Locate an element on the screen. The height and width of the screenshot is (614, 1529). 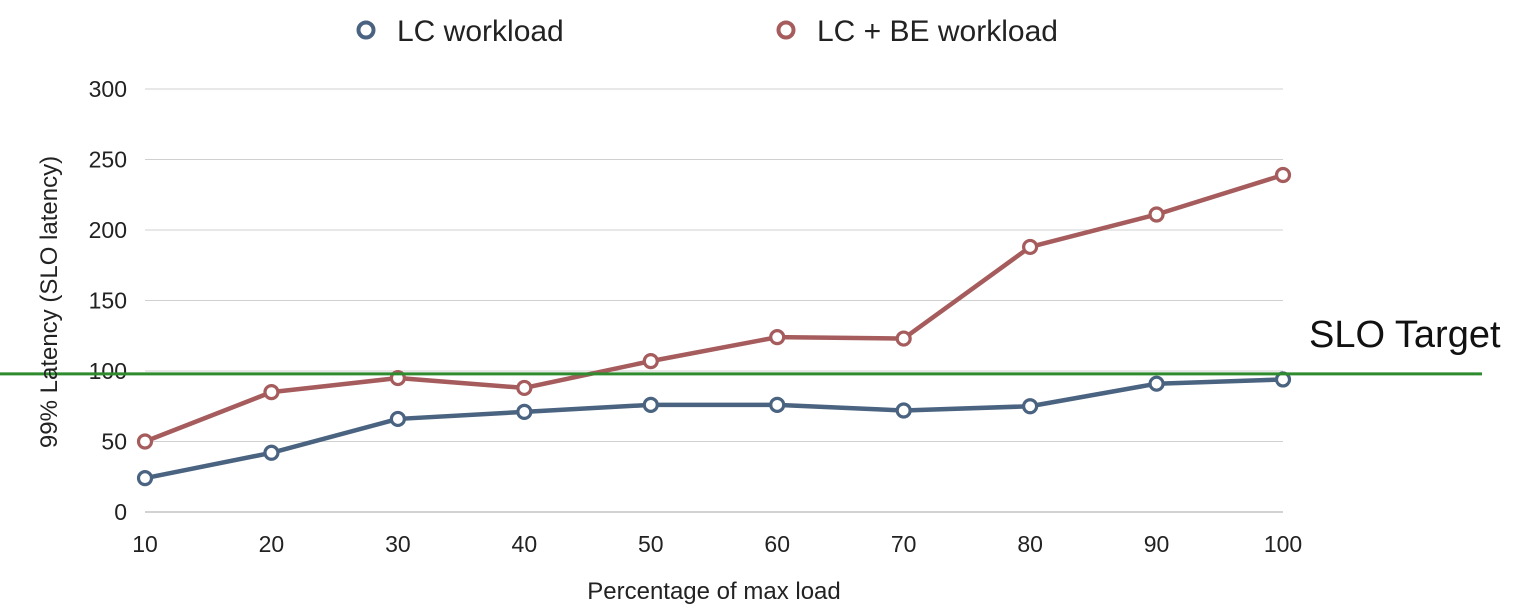
y-tick-label: 0 is located at coordinates (120, 512).